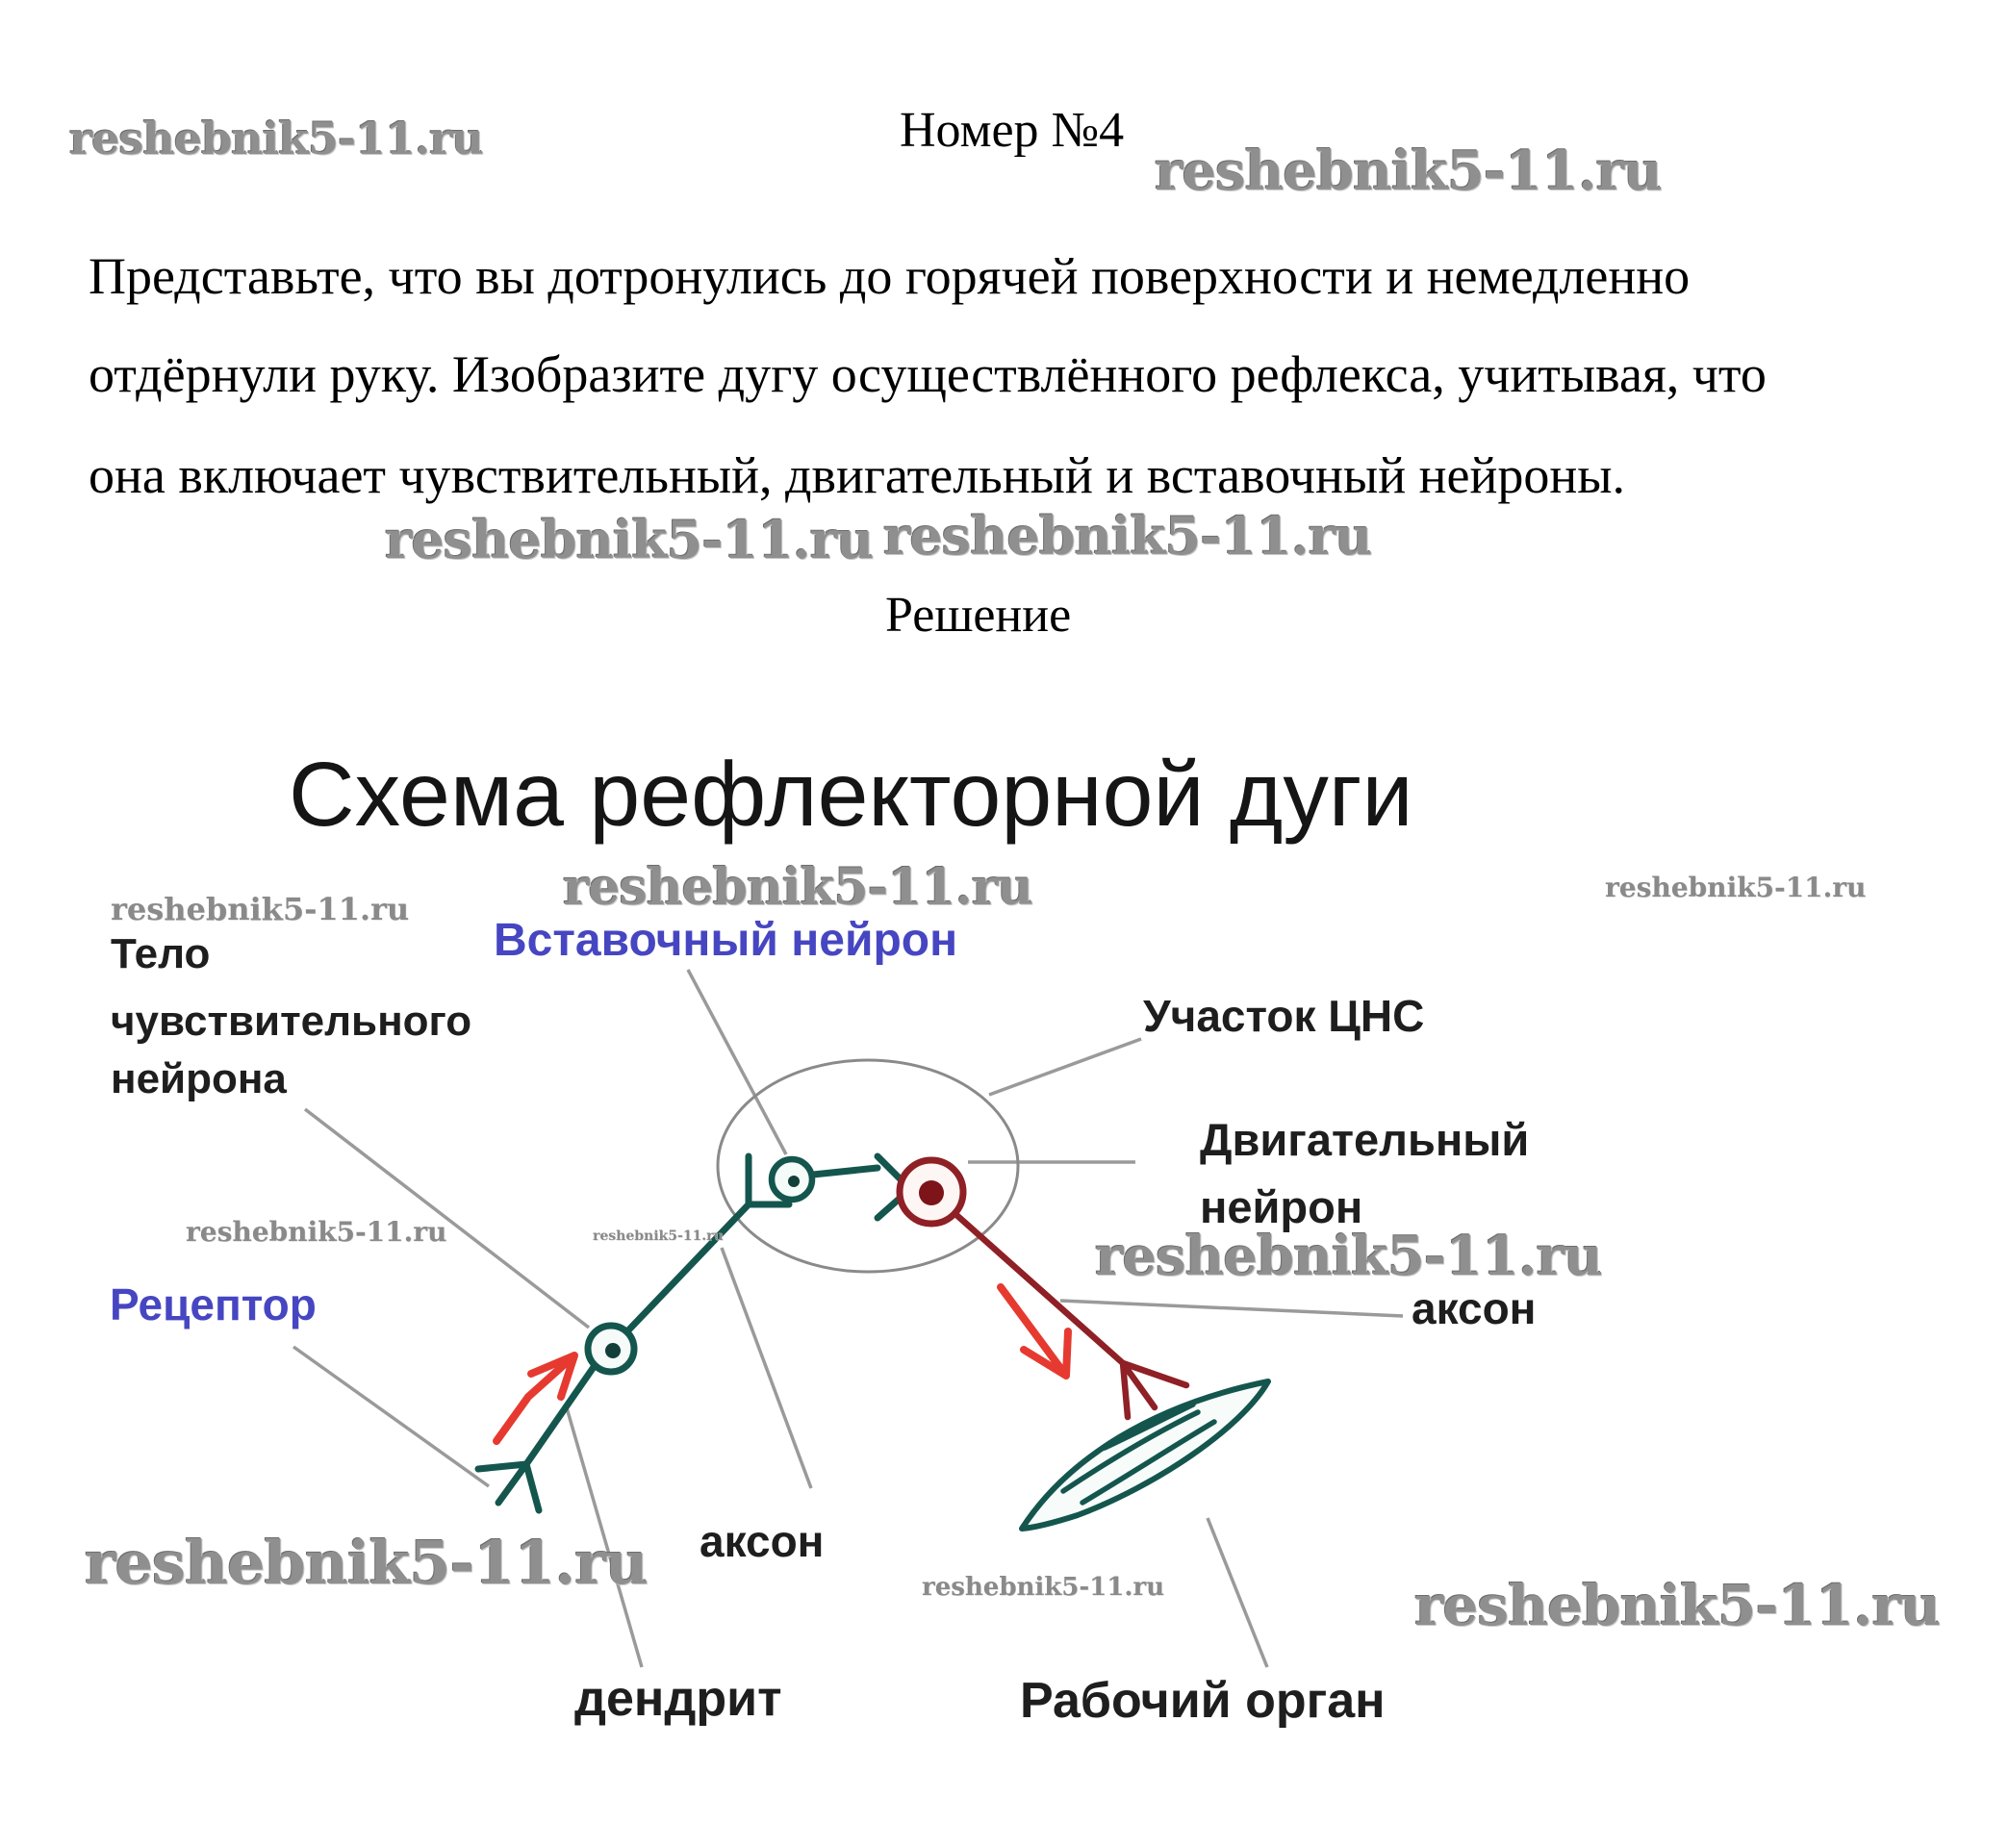  I want to click on label-sensory-body-line-1: Тело, so click(161, 953).